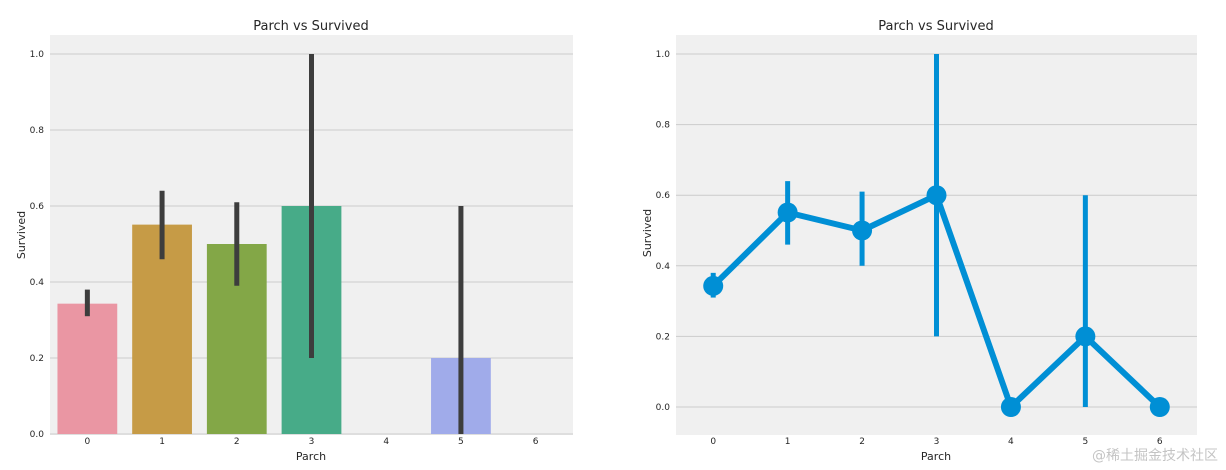 The height and width of the screenshot is (470, 1226). I want to click on point-x-tick-label: 4, so click(1011, 442).